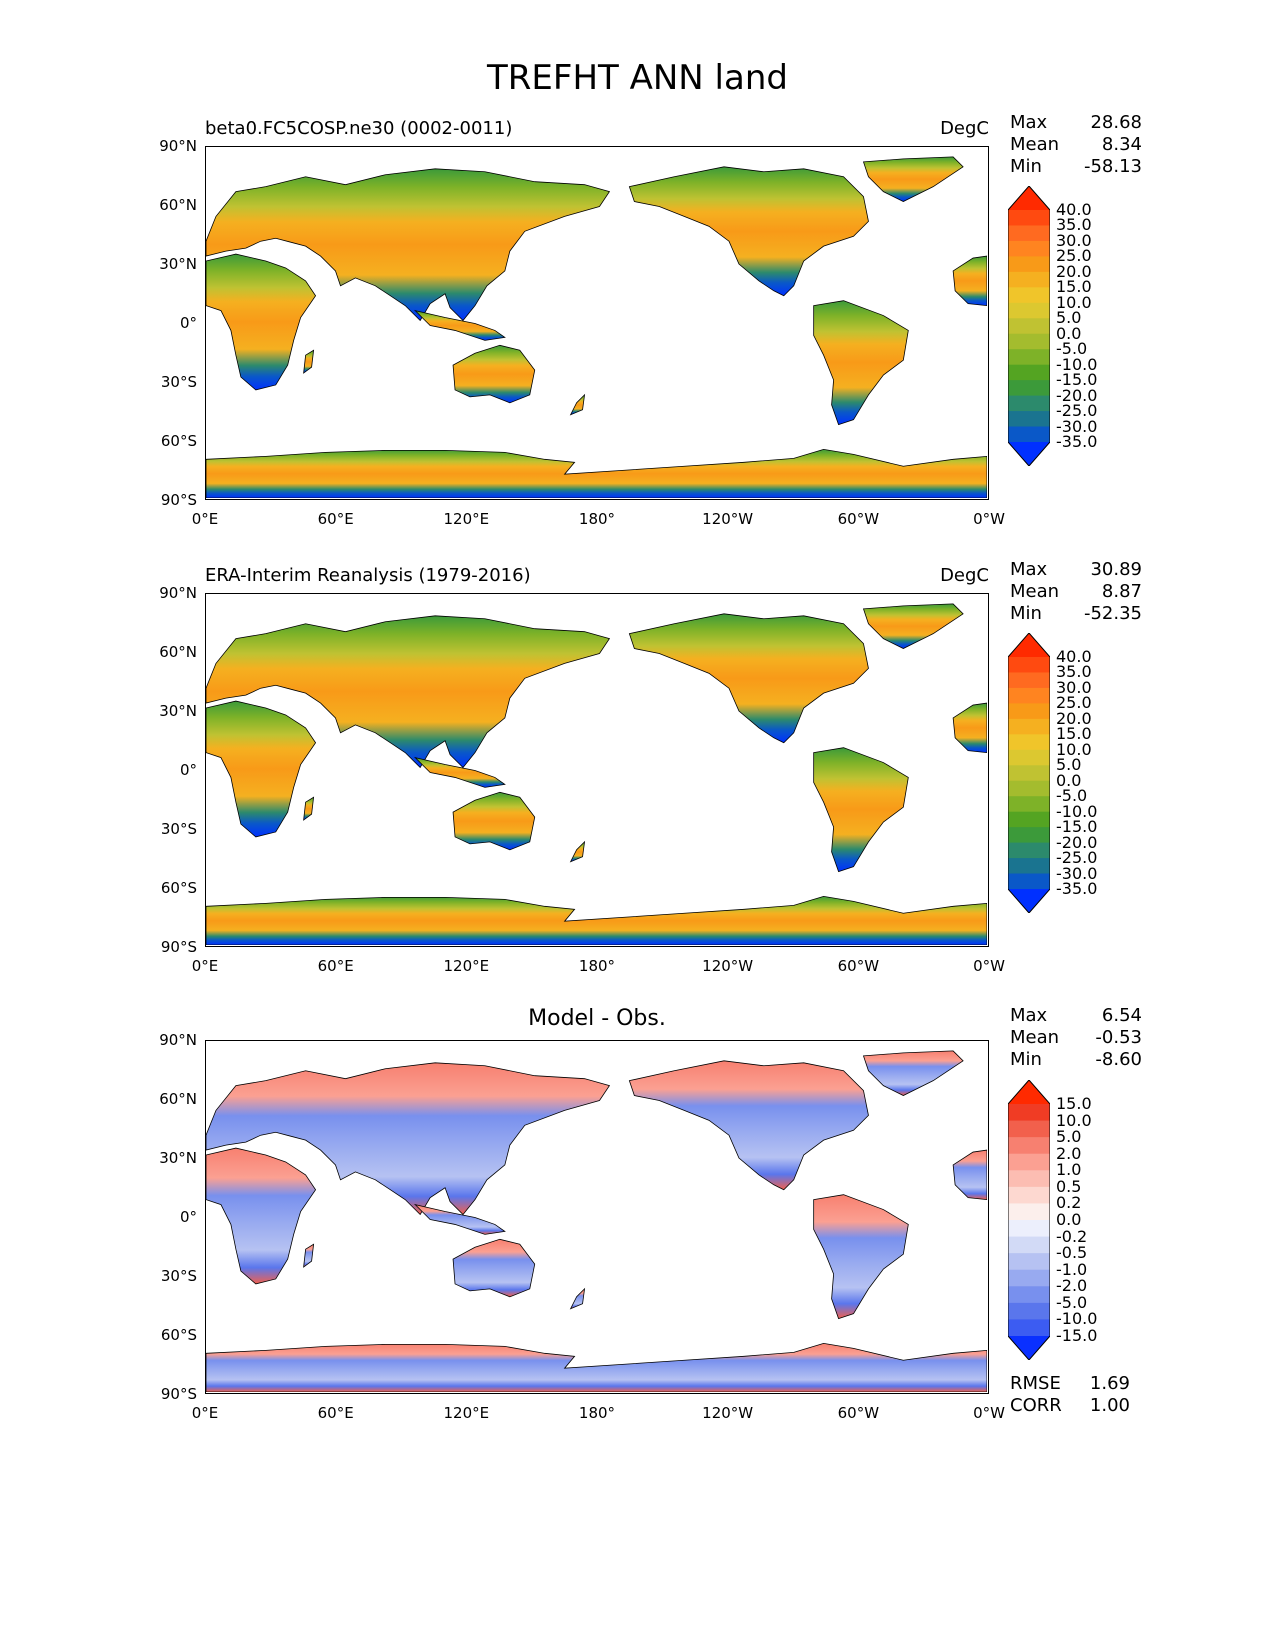 The height and width of the screenshot is (1650, 1275). I want to click on lat-tick-label: 0°, so click(188, 770).